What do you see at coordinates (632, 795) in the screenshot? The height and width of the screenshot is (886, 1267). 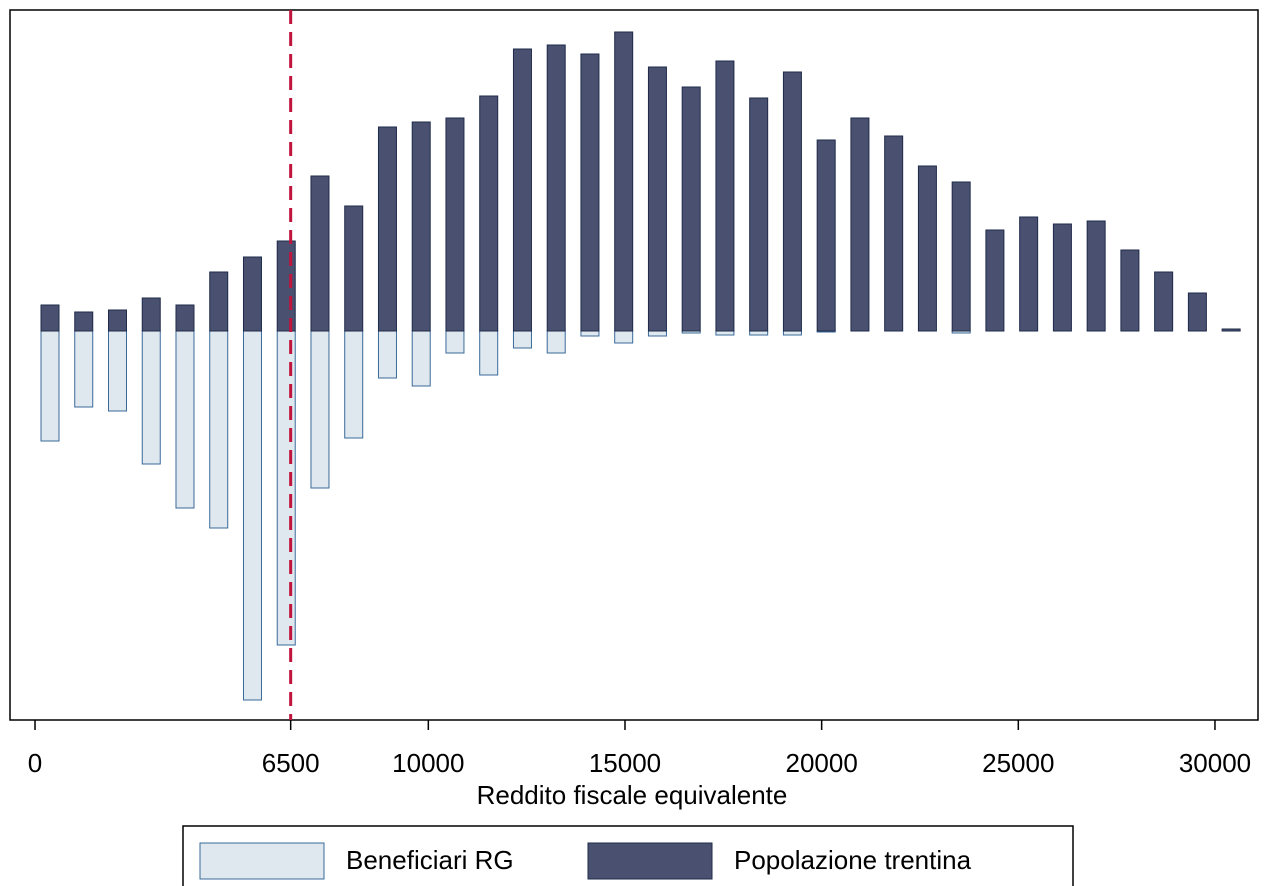 I see `x-axis-label: Reddito fiscale equivalente` at bounding box center [632, 795].